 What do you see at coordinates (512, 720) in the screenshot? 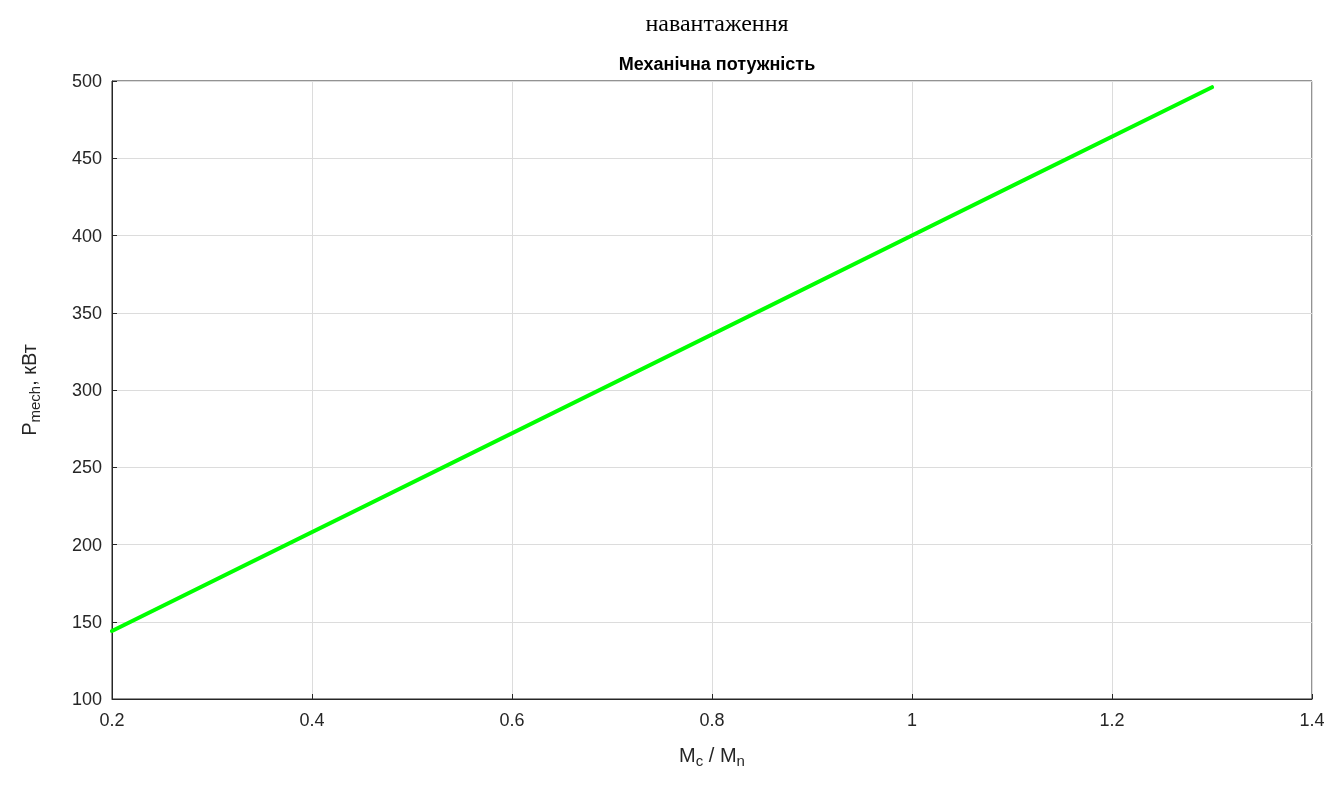
I see `x-tick-label: 0.6` at bounding box center [512, 720].